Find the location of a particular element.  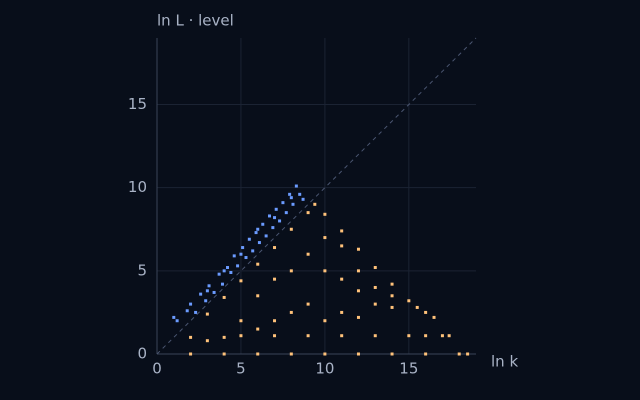

x-axis-label: ln k is located at coordinates (504, 362).